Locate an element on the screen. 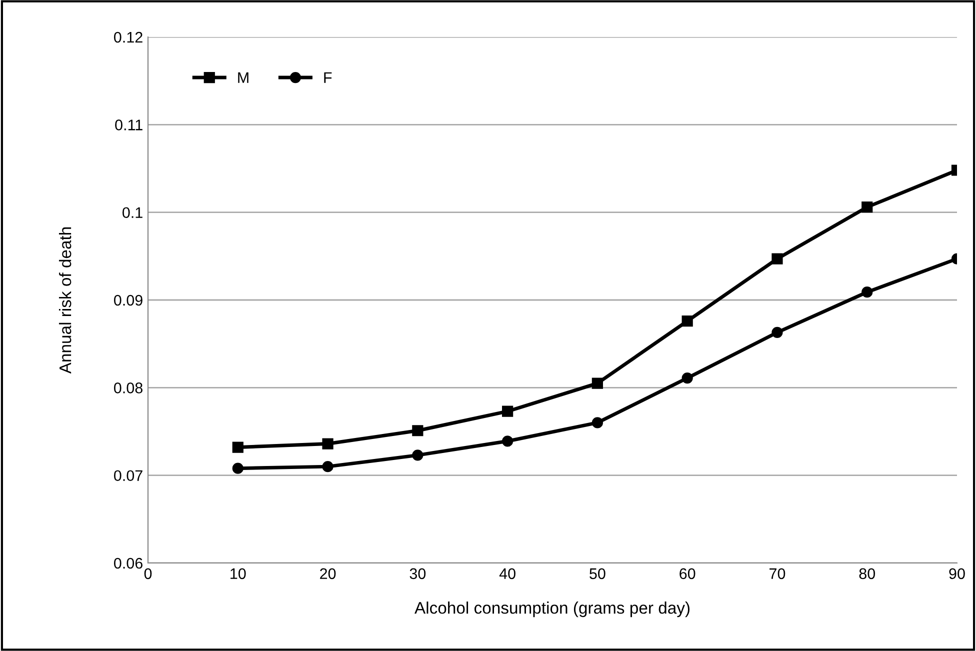 Image resolution: width=976 pixels, height=651 pixels. y-tick-label: 0.12 is located at coordinates (128, 37).